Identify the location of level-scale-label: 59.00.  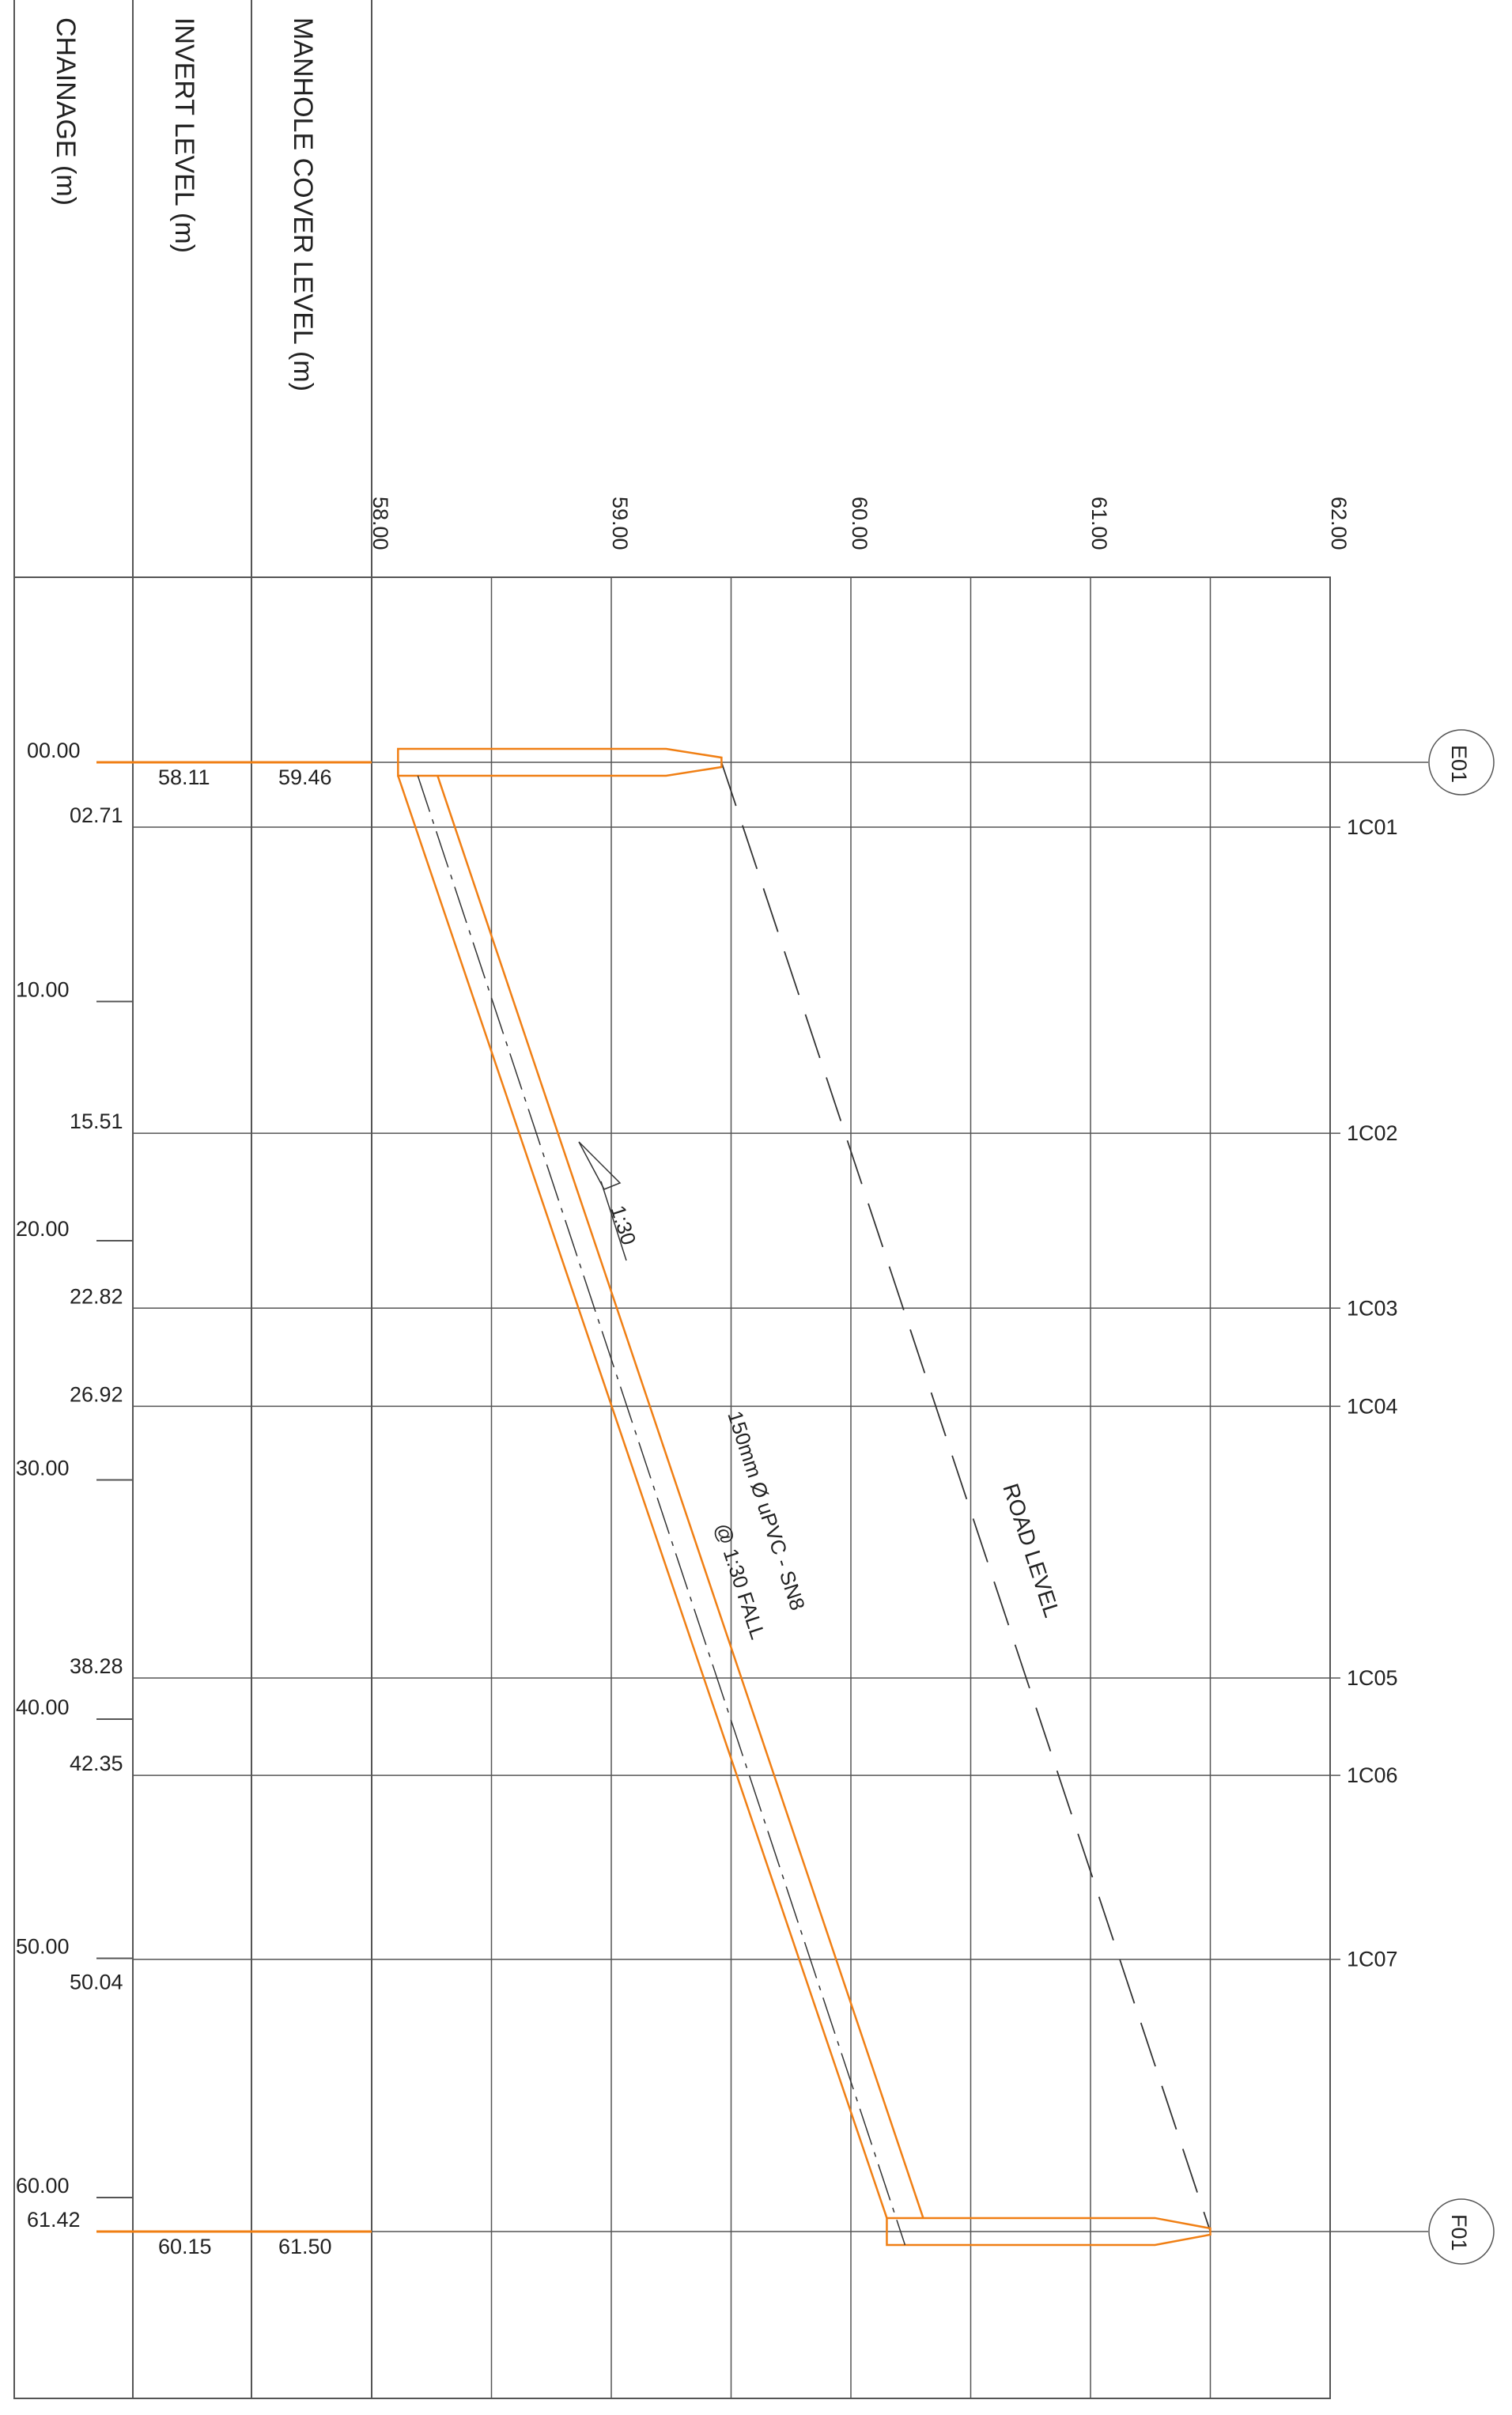
(620, 523).